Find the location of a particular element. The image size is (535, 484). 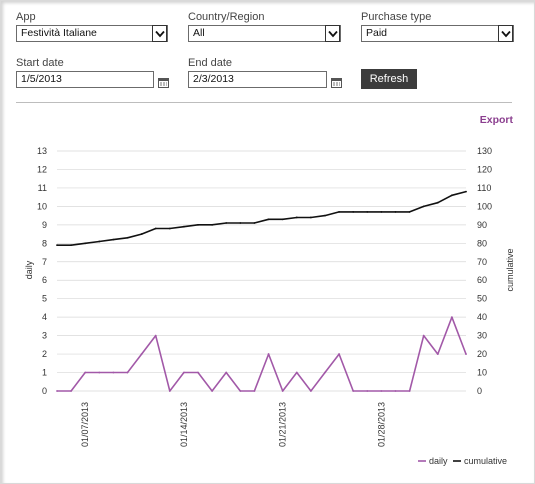

y-right-tick-label: 70 is located at coordinates (482, 262).